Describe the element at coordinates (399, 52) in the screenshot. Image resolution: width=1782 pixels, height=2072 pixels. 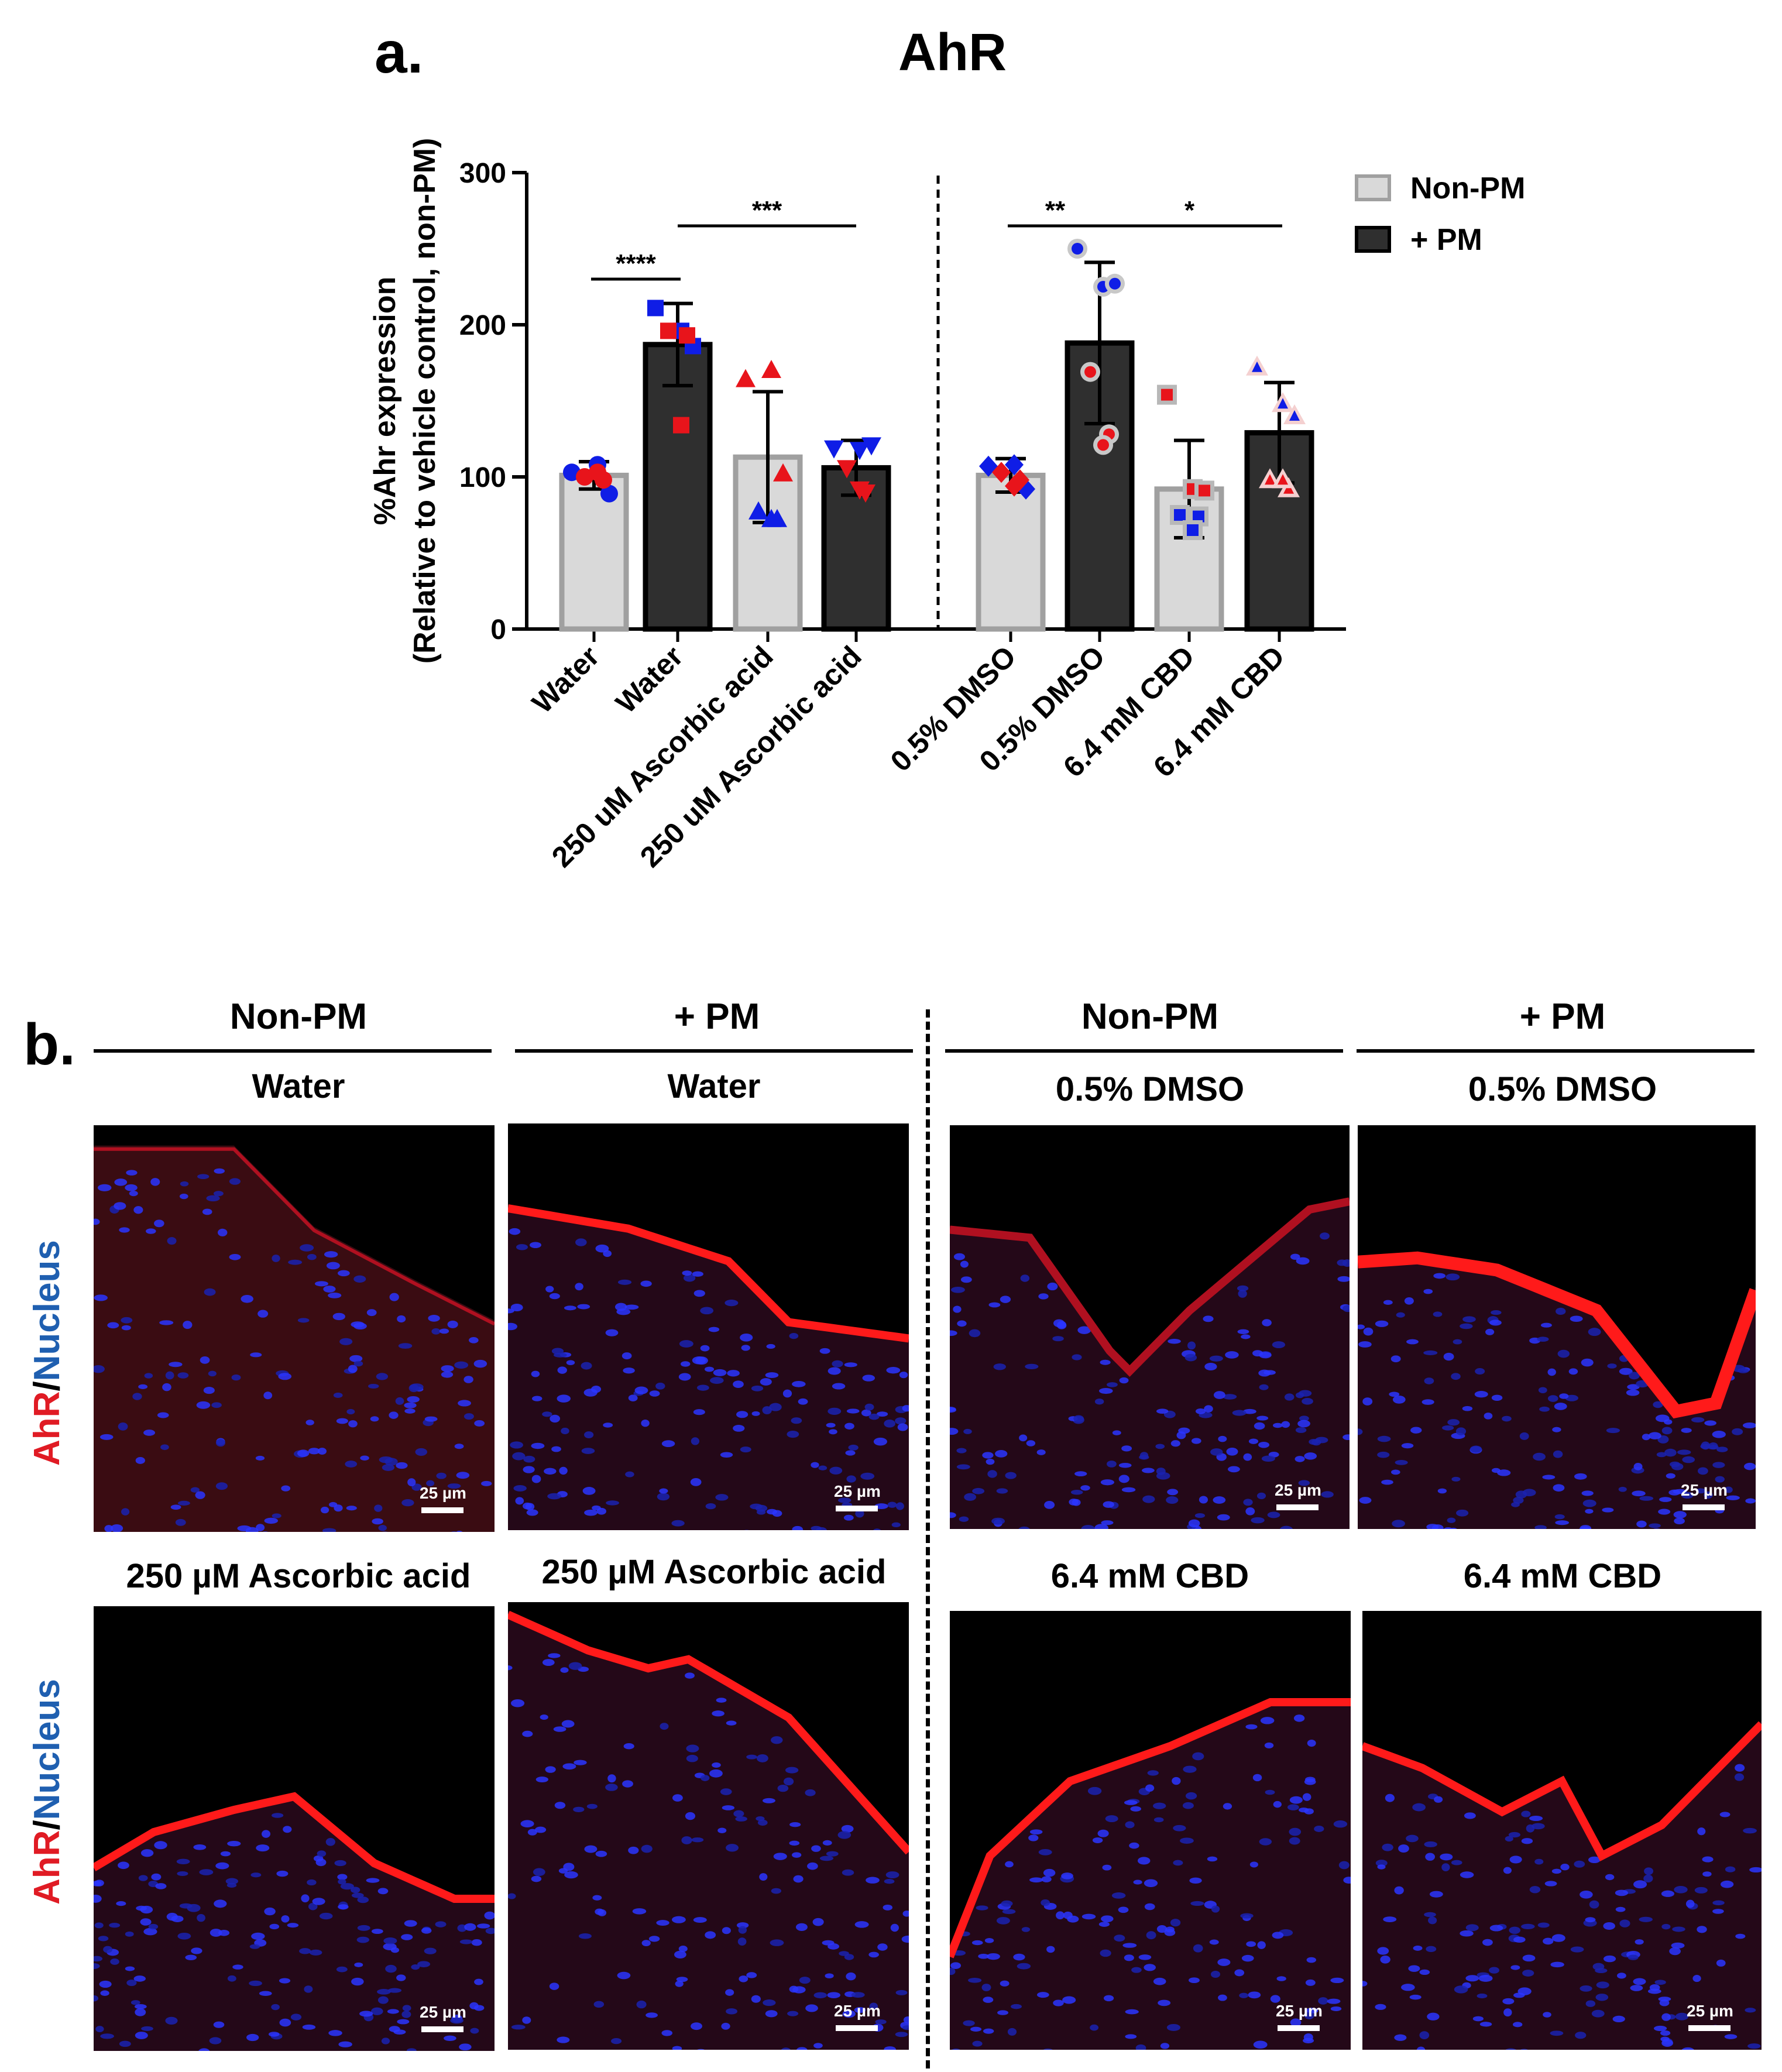
I see `panel-a-letter: a.` at that location.